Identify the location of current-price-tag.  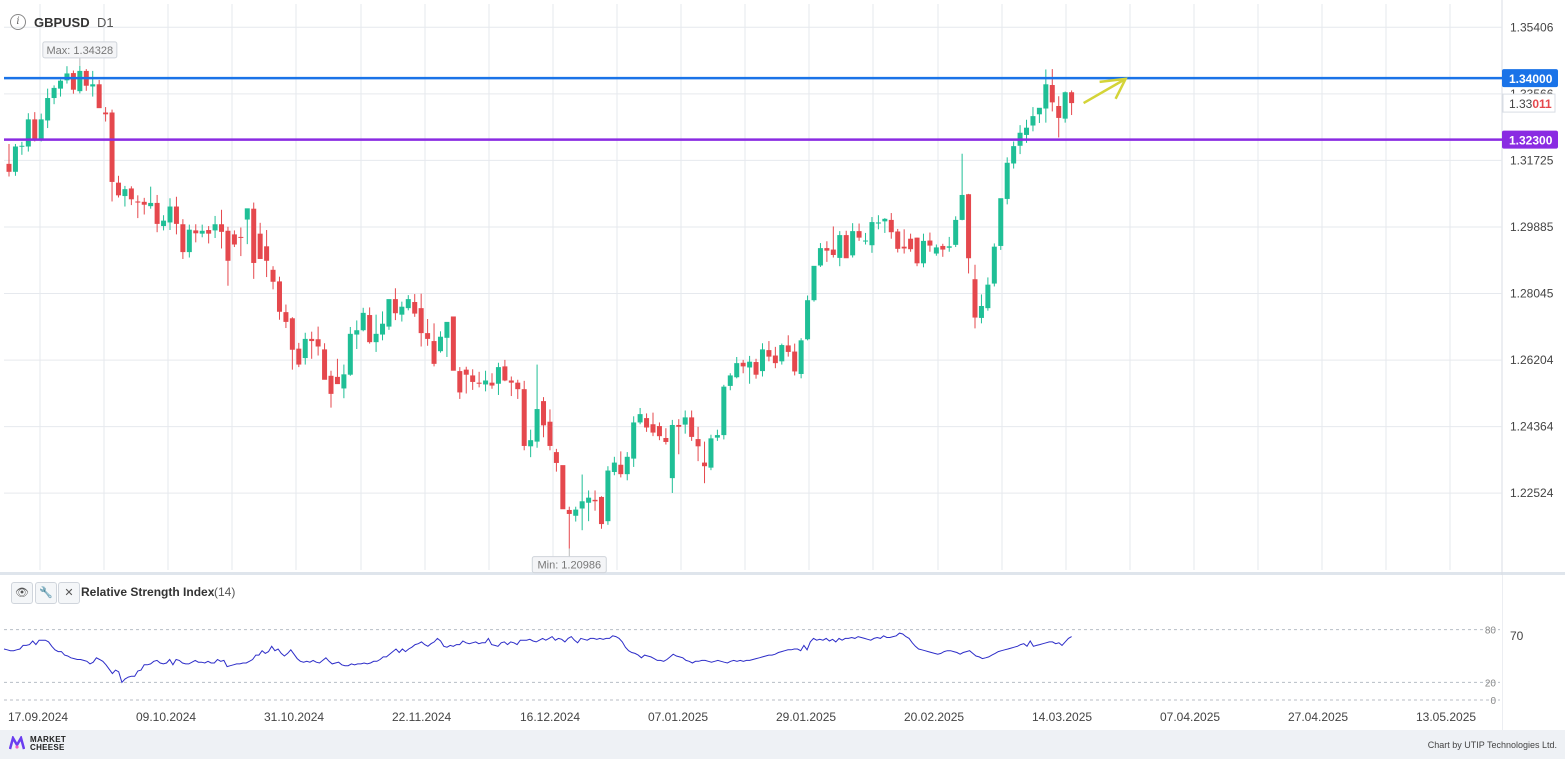
(1529, 103).